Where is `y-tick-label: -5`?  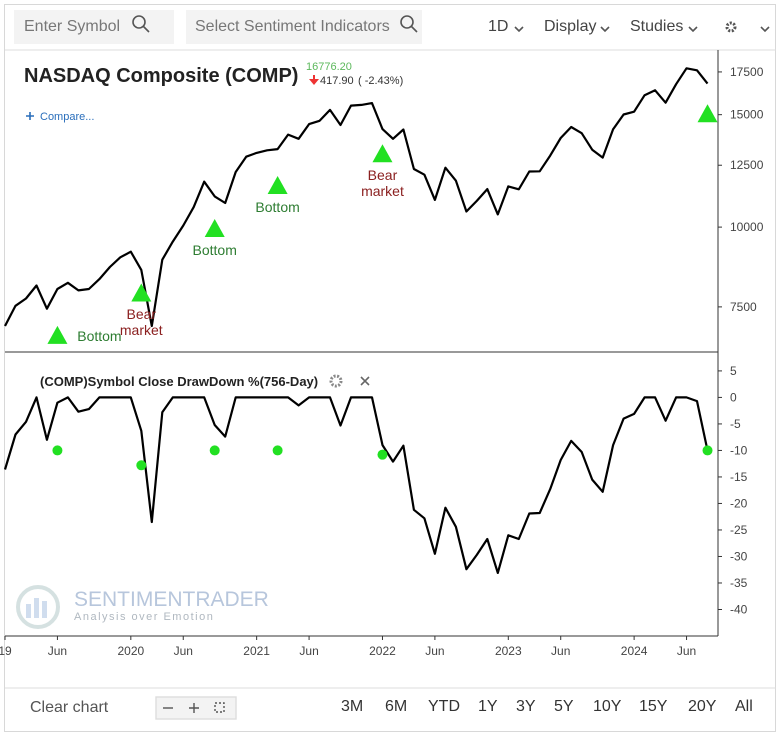
y-tick-label: -5 is located at coordinates (735, 424).